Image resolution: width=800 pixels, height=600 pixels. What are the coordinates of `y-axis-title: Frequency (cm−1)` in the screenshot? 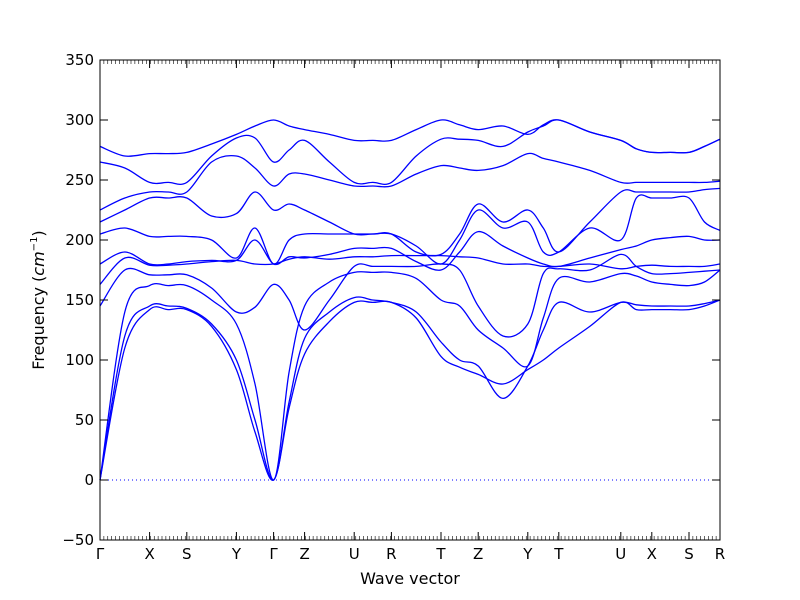 It's located at (38, 299).